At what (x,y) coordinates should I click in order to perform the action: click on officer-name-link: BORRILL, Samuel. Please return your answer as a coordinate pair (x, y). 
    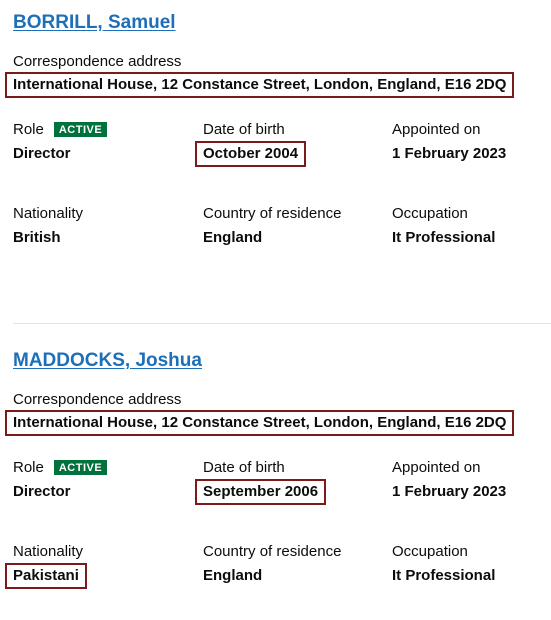
    Looking at the image, I should click on (94, 22).